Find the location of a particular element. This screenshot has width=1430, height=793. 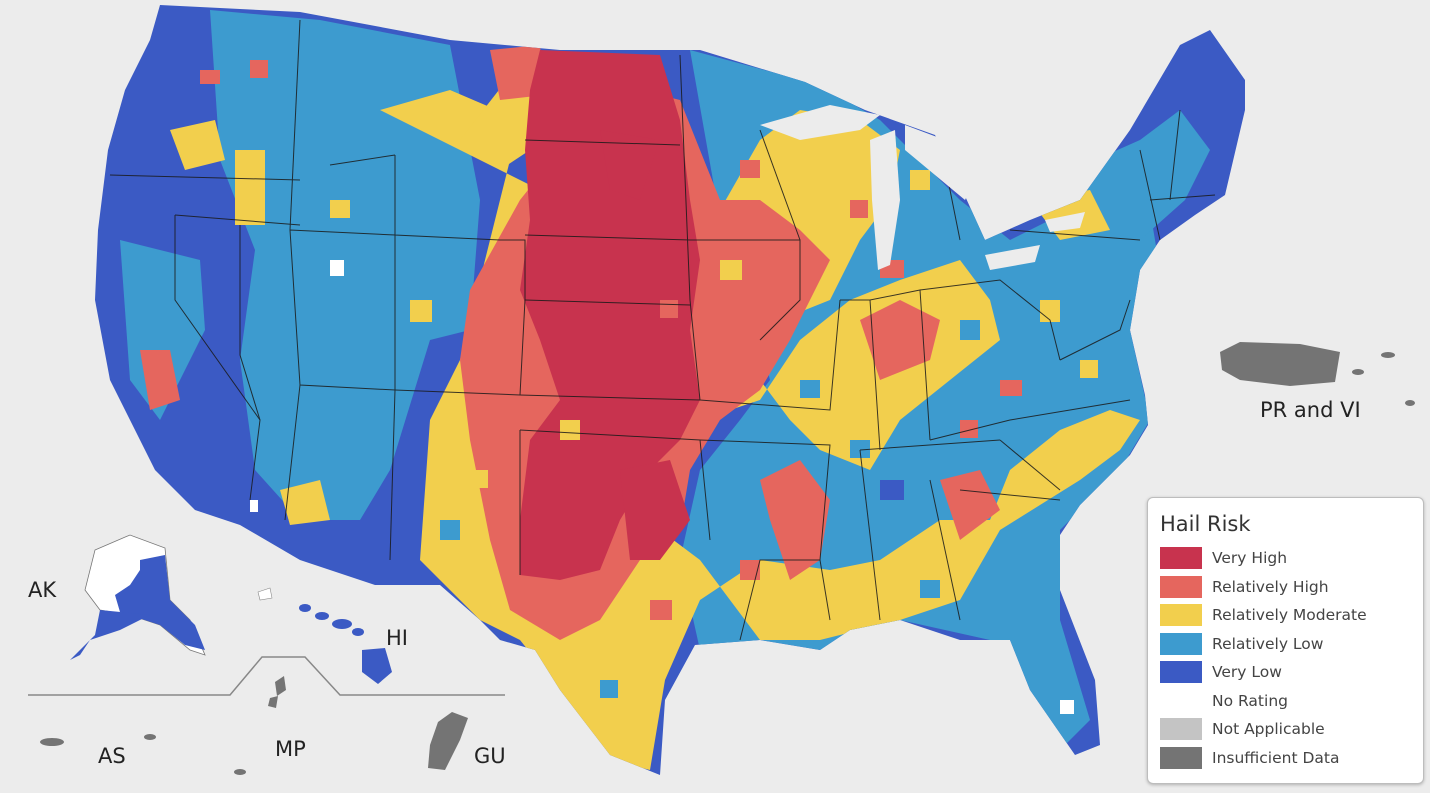

legend-label-very-low: Very Low is located at coordinates (1247, 672).